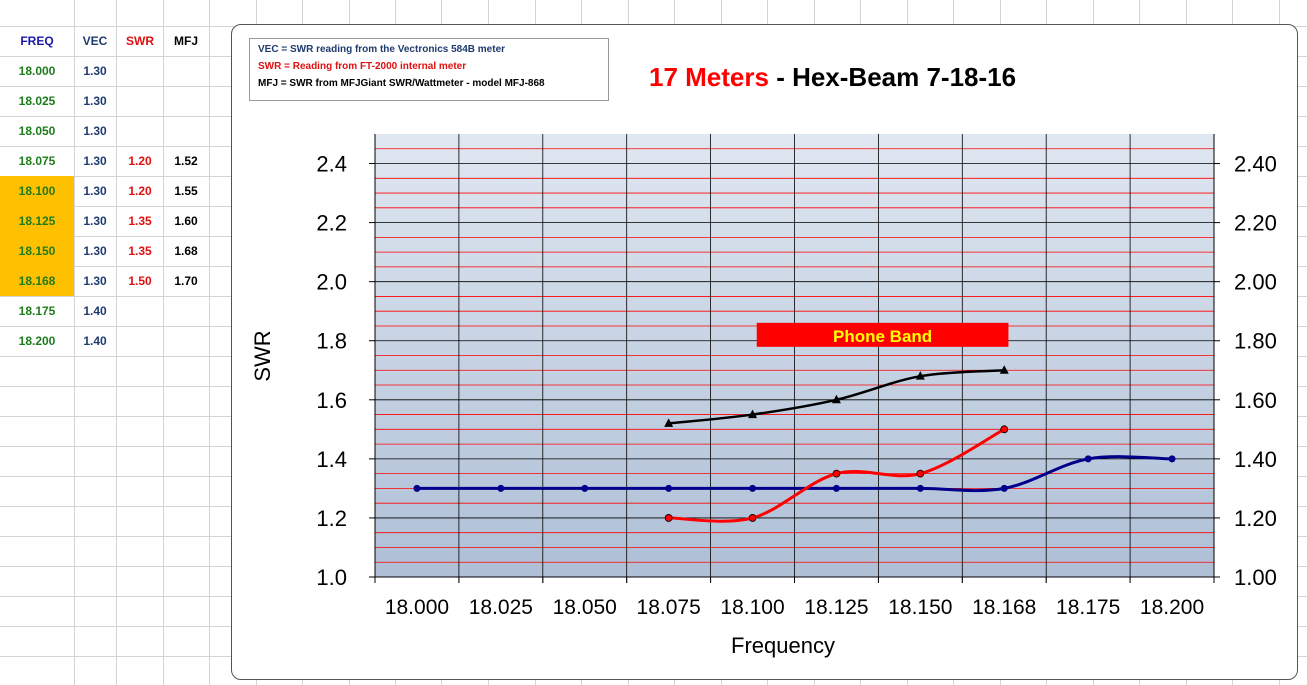 The width and height of the screenshot is (1307, 685). What do you see at coordinates (783, 645) in the screenshot?
I see `x-axis-title: Frequency` at bounding box center [783, 645].